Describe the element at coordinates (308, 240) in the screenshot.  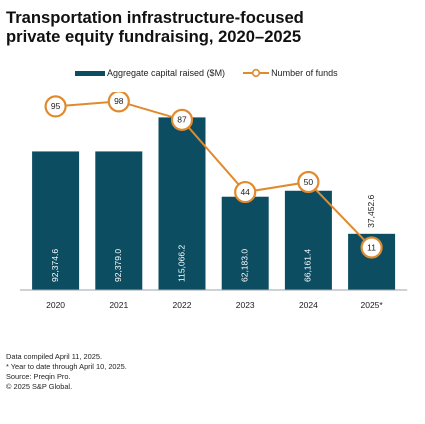
I see `bar-2024` at that location.